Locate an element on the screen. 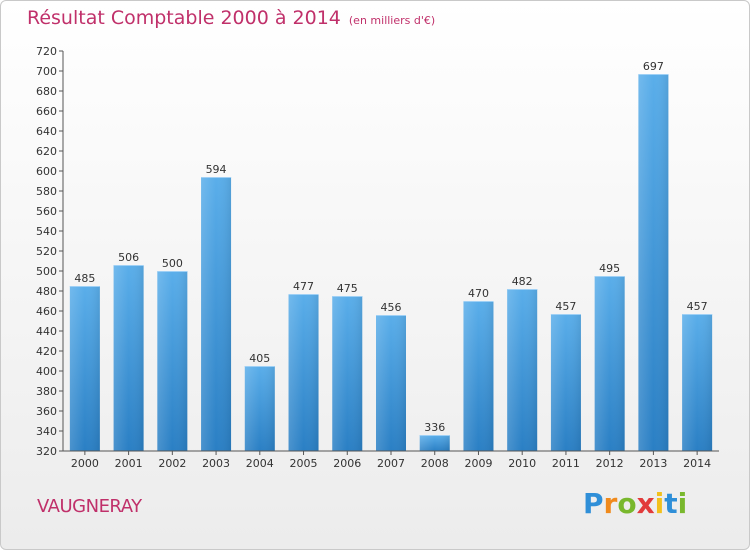  bar-2002: 500 is located at coordinates (172, 354).